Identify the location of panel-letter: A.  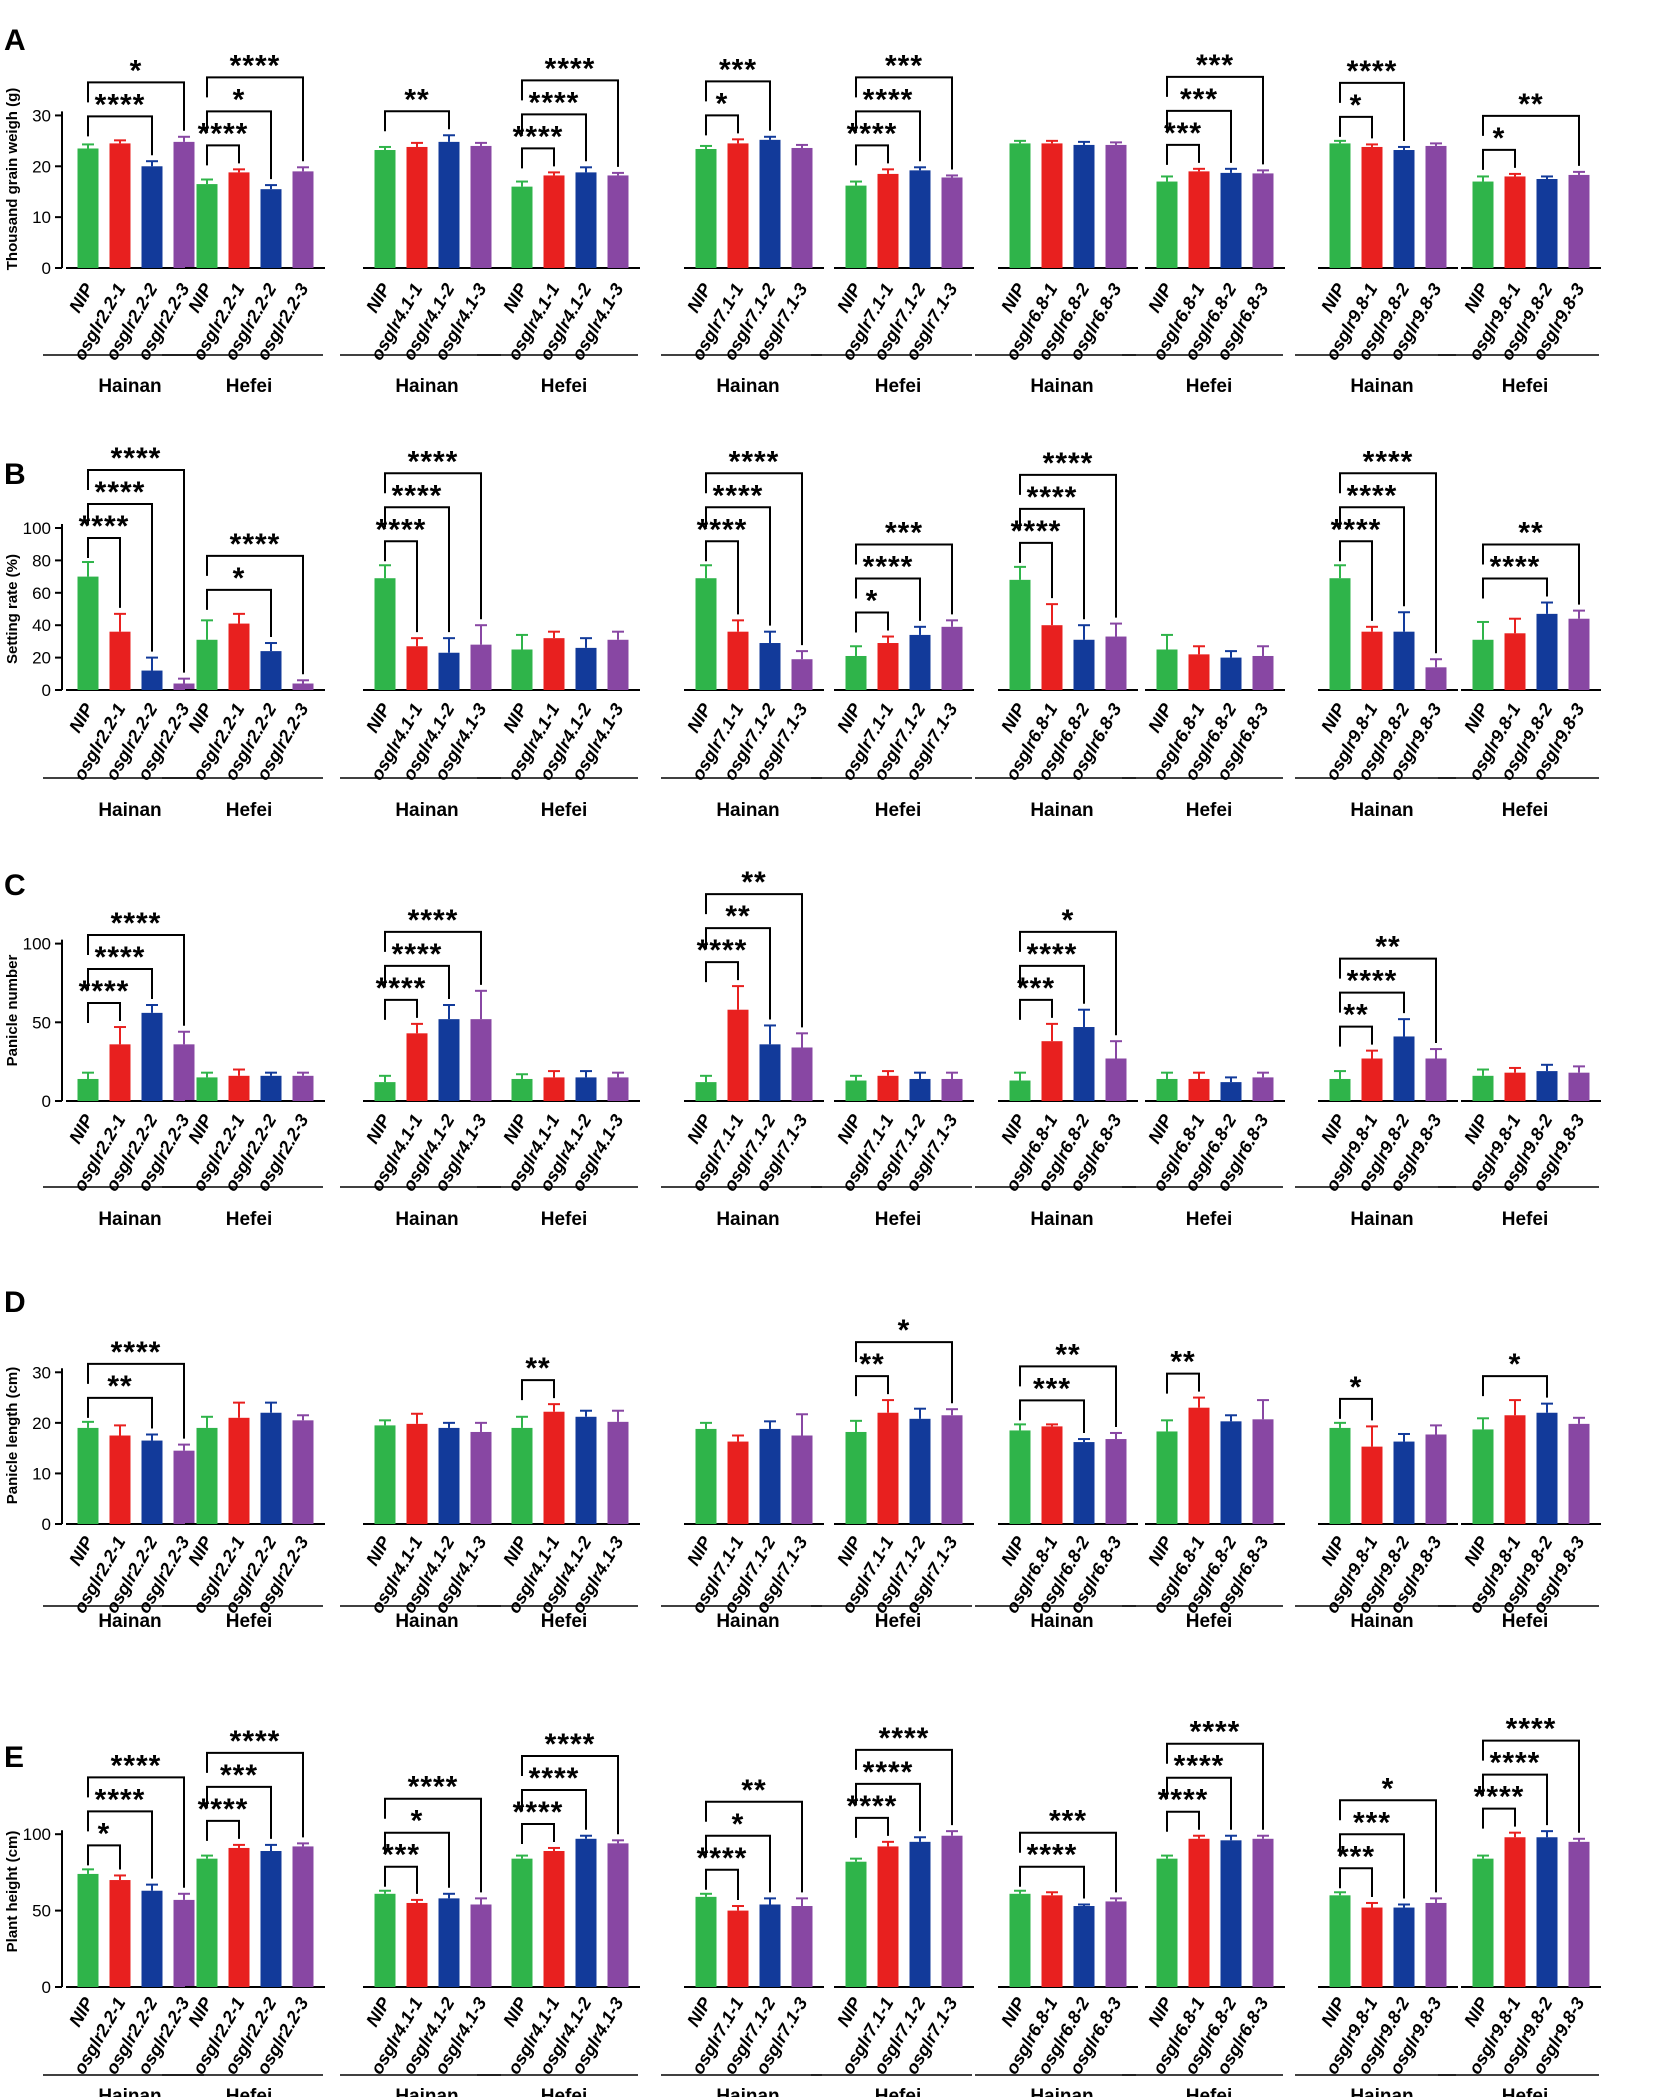
(15, 40).